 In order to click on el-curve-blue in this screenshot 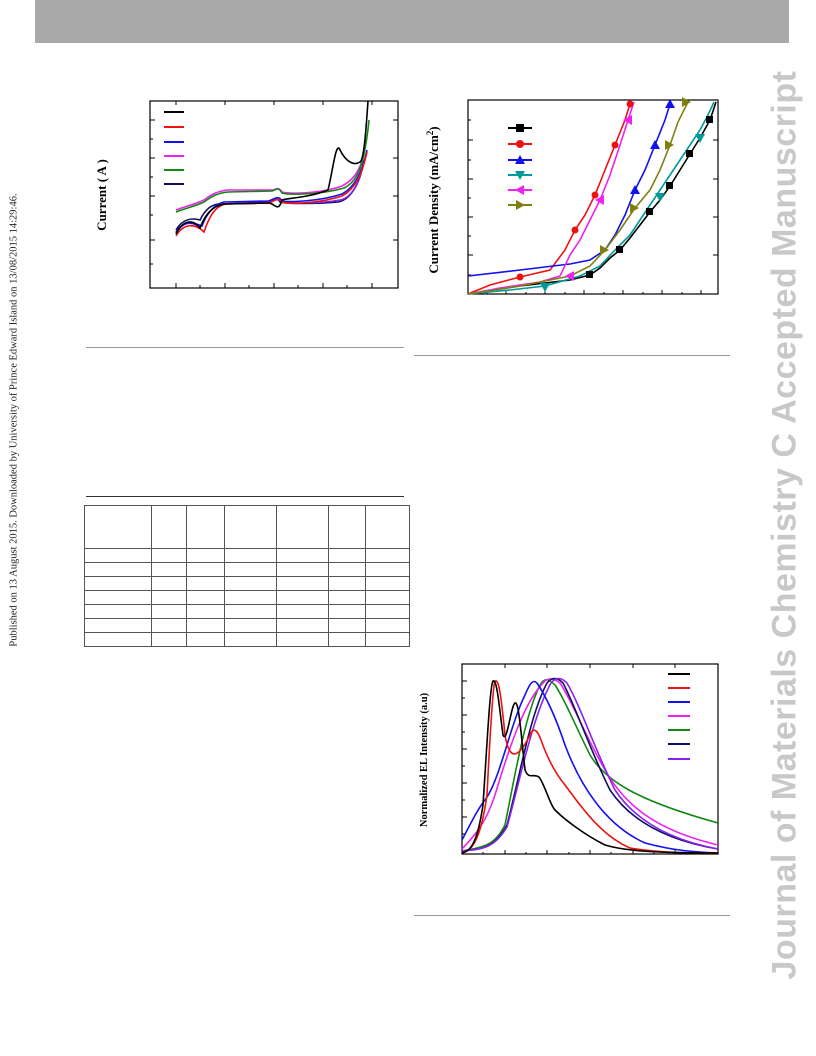, I will do `click(590, 768)`.